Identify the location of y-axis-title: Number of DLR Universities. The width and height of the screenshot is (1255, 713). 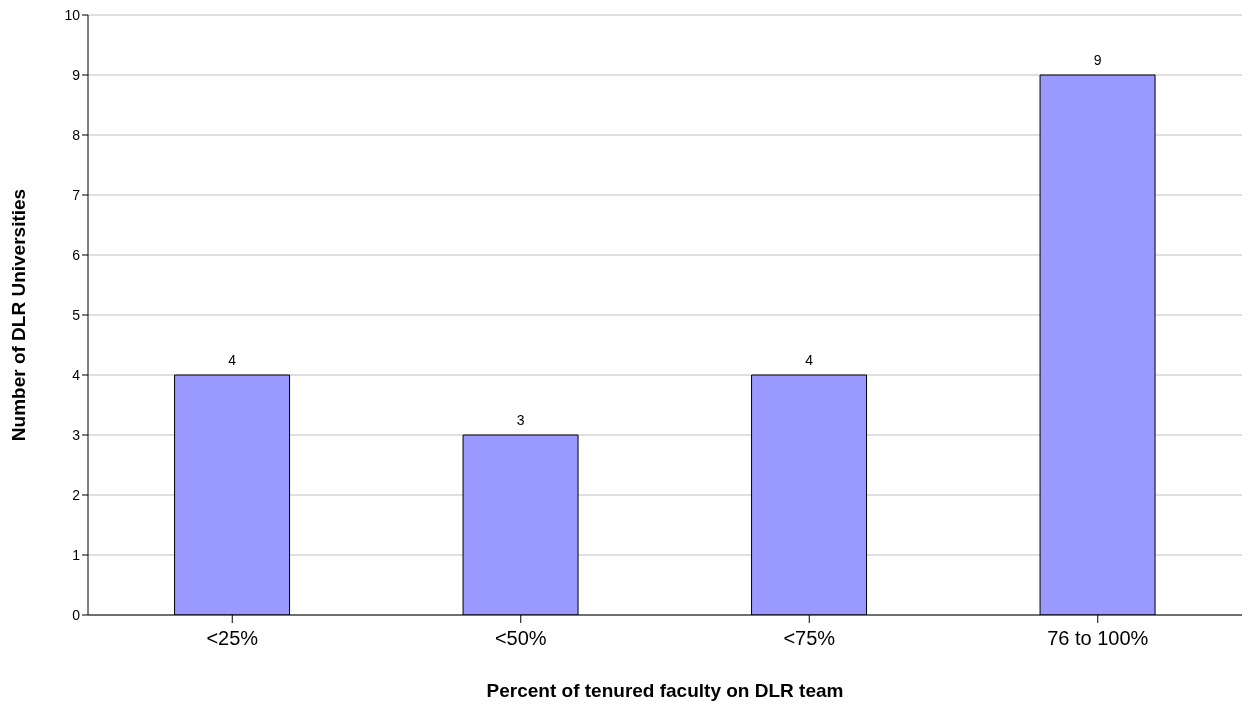
(18, 315).